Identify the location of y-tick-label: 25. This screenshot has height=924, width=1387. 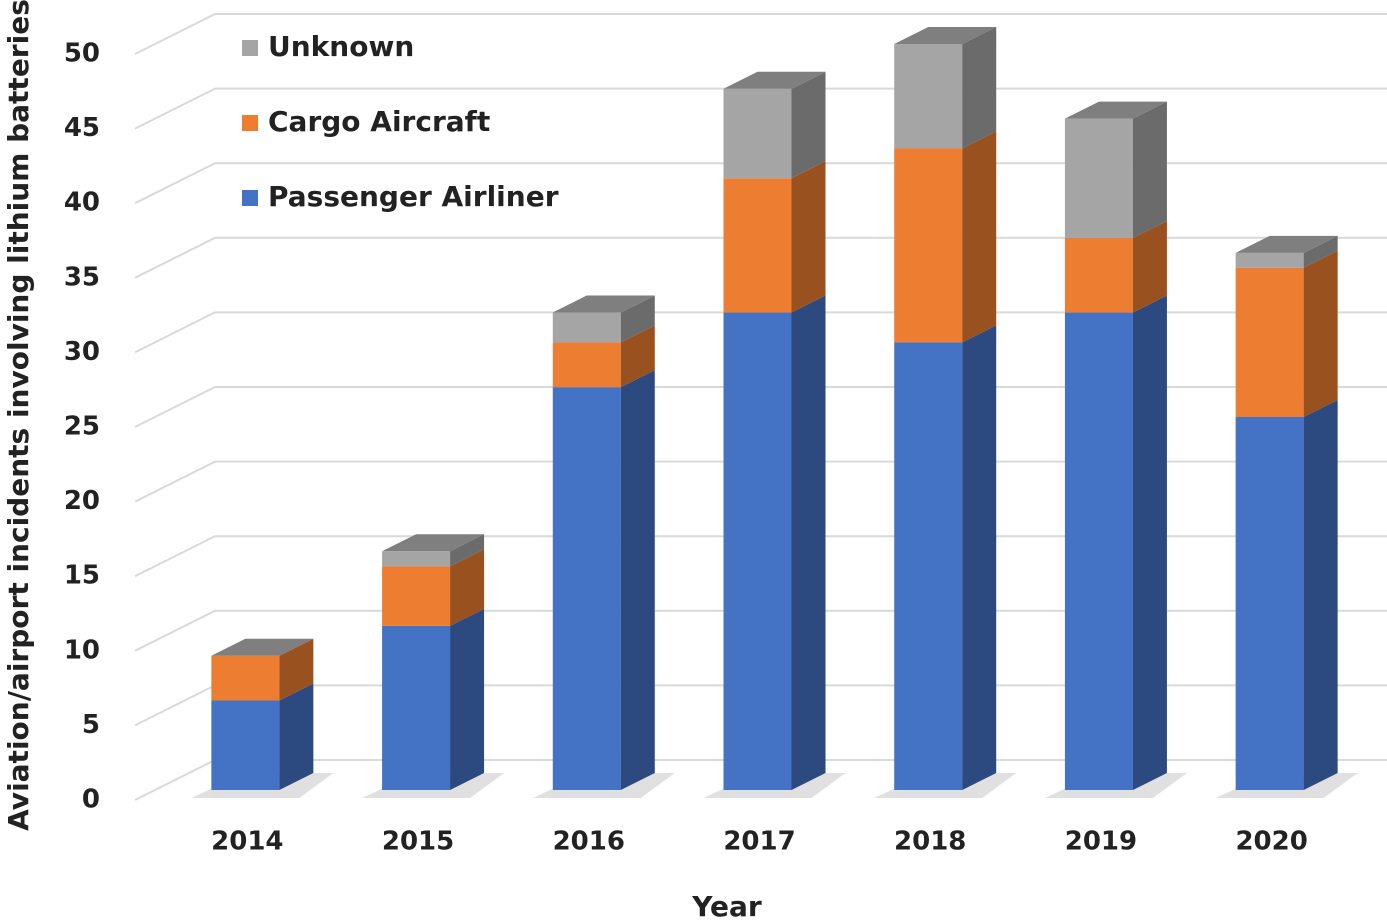
(82, 427).